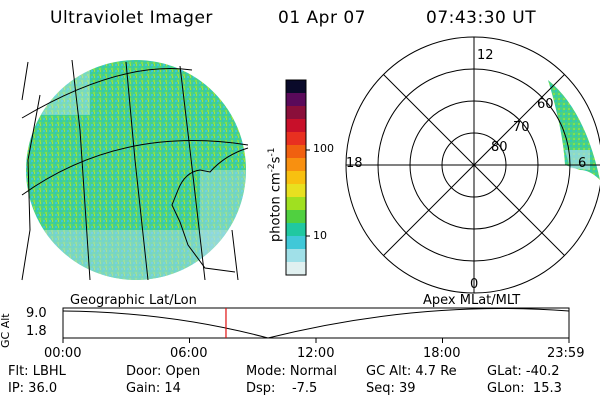  I want to click on date-label: 01 Apr 07, so click(322, 18).